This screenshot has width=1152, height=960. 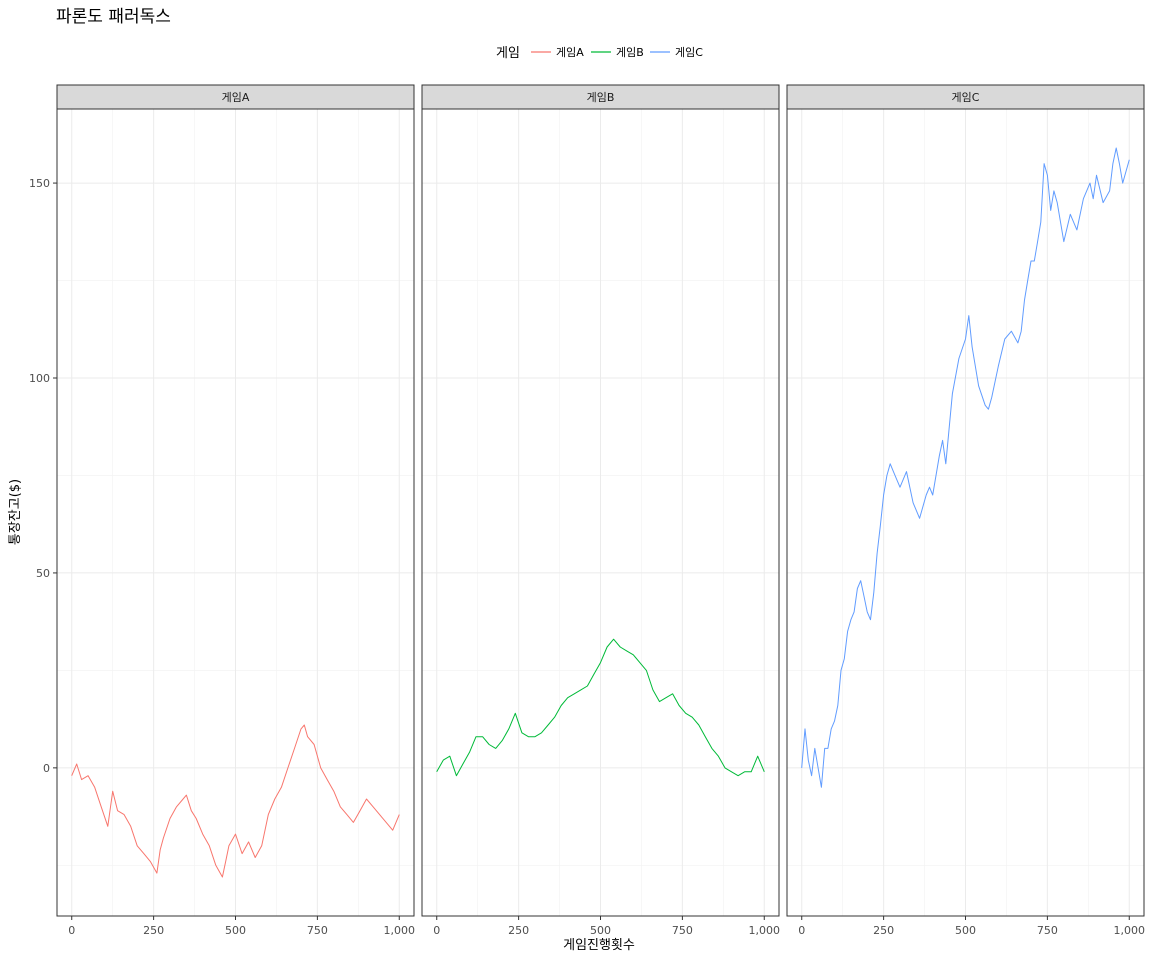 I want to click on legend: 게임 게임A 게임B 게임C, so click(x=599, y=53).